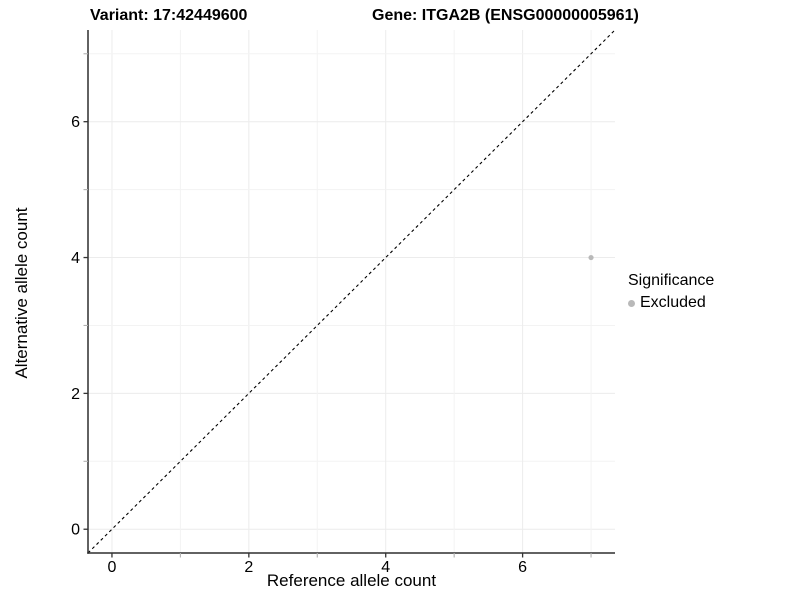 This screenshot has width=800, height=600. I want to click on legend-item-excluded: Excluded, so click(671, 303).